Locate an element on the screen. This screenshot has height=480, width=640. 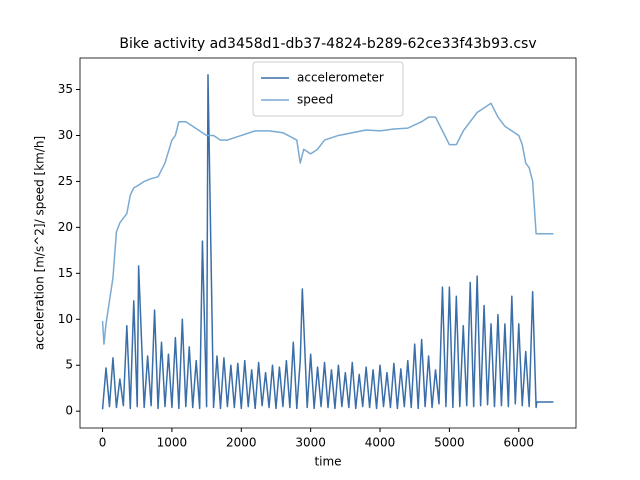
legend-label: speed is located at coordinates (315, 100).